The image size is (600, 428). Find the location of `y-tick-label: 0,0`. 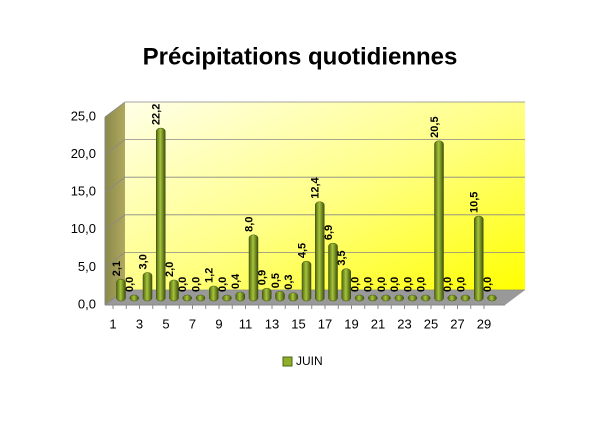

y-tick-label: 0,0 is located at coordinates (87, 303).